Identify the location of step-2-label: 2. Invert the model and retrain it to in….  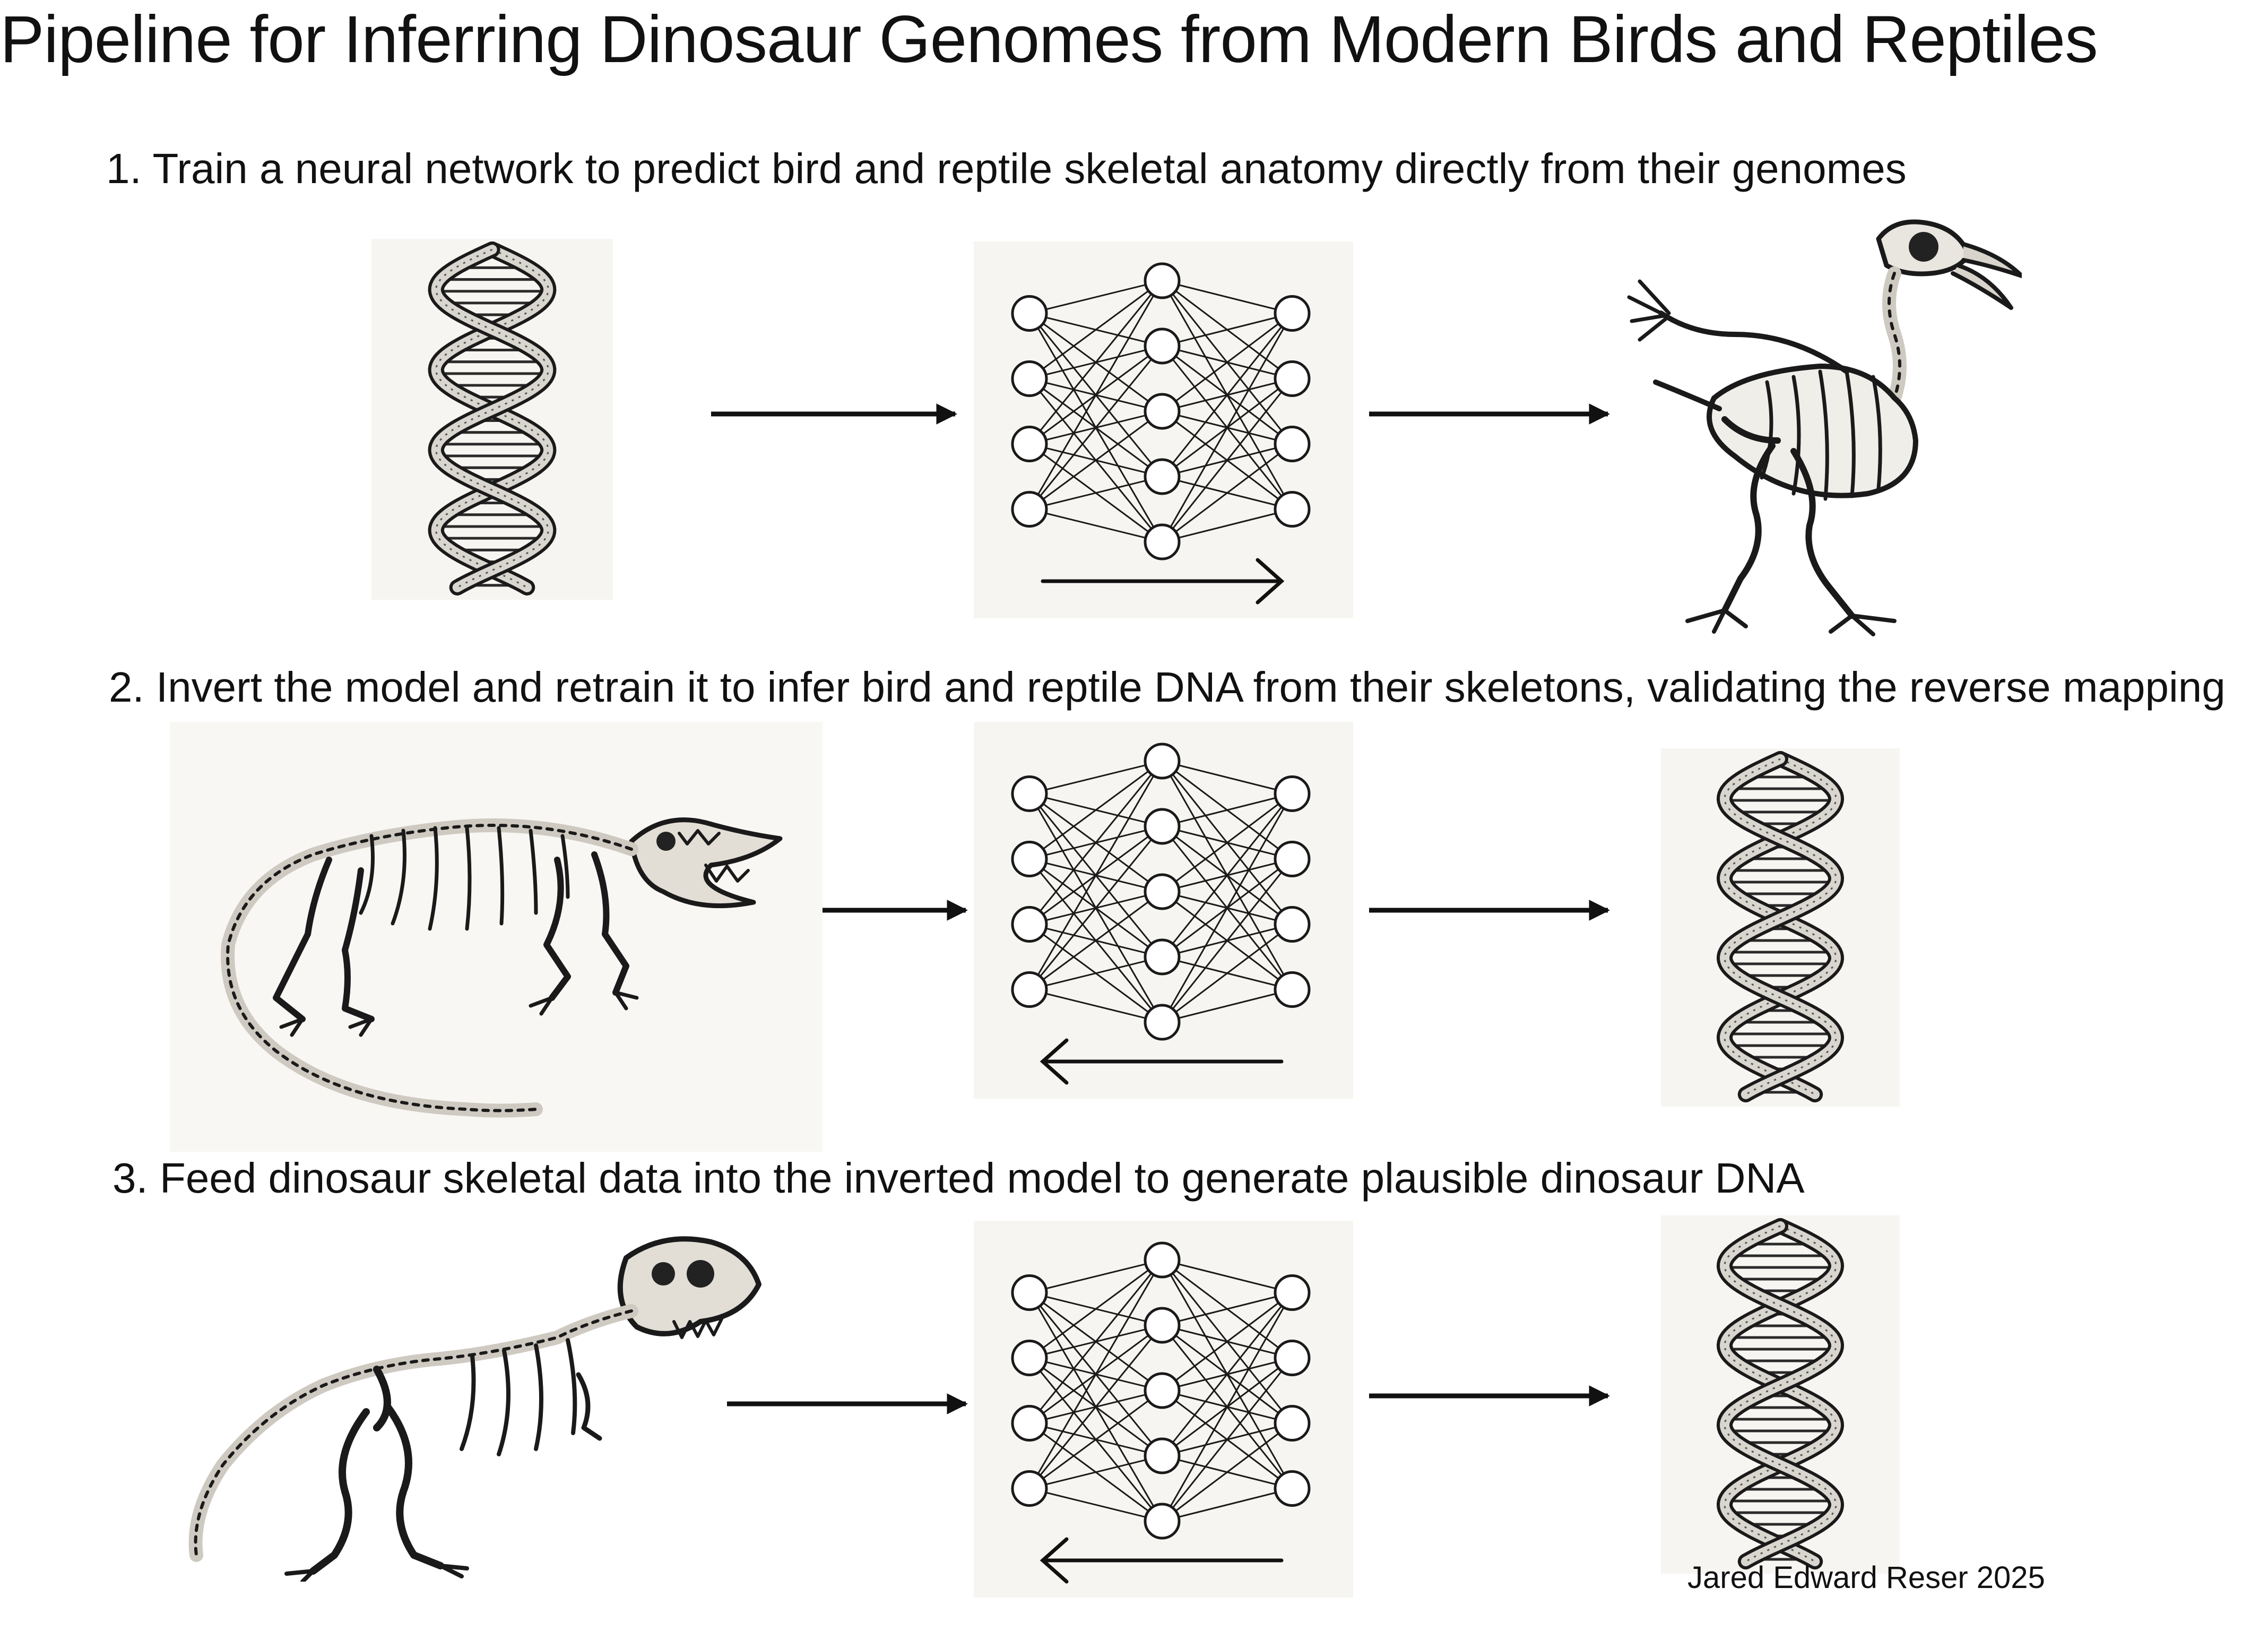
(1167, 687).